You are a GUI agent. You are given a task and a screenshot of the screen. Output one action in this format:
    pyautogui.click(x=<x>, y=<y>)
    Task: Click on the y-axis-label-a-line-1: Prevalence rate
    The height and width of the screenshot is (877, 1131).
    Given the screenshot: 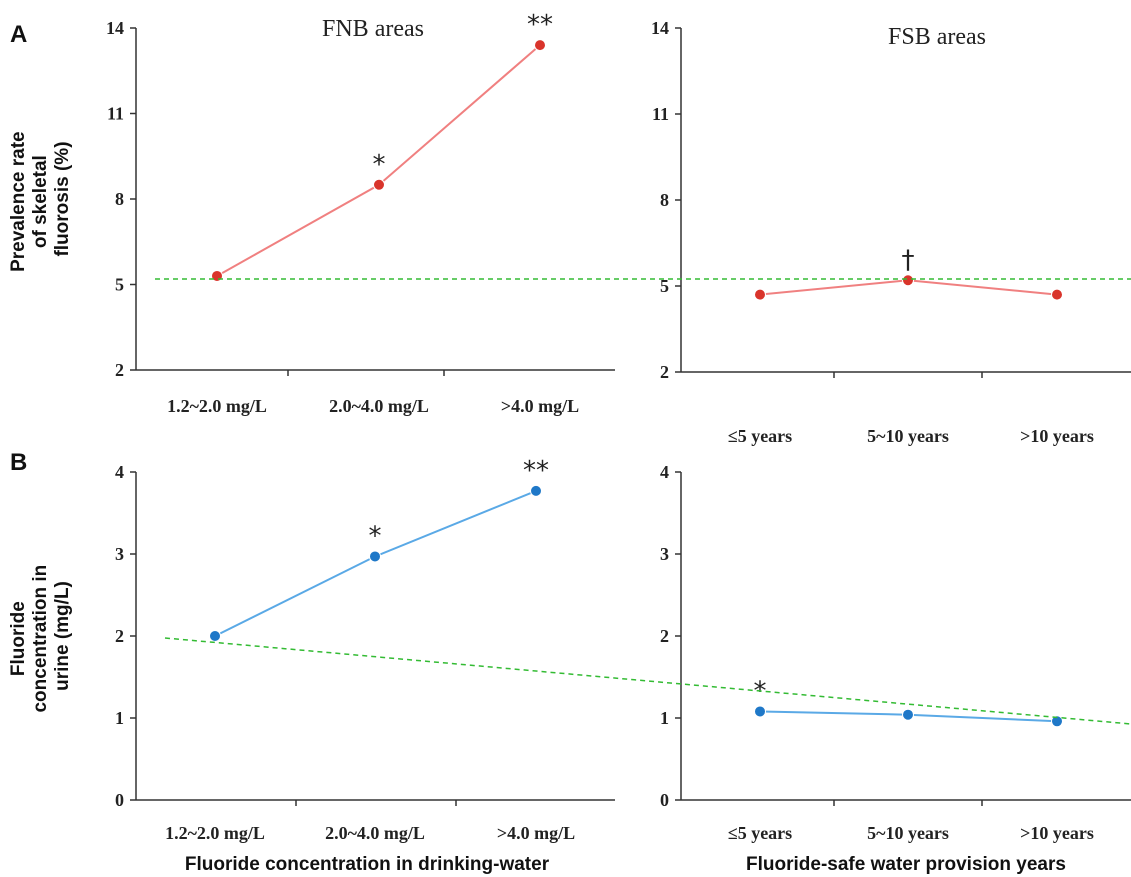 What is the action you would take?
    pyautogui.click(x=18, y=201)
    